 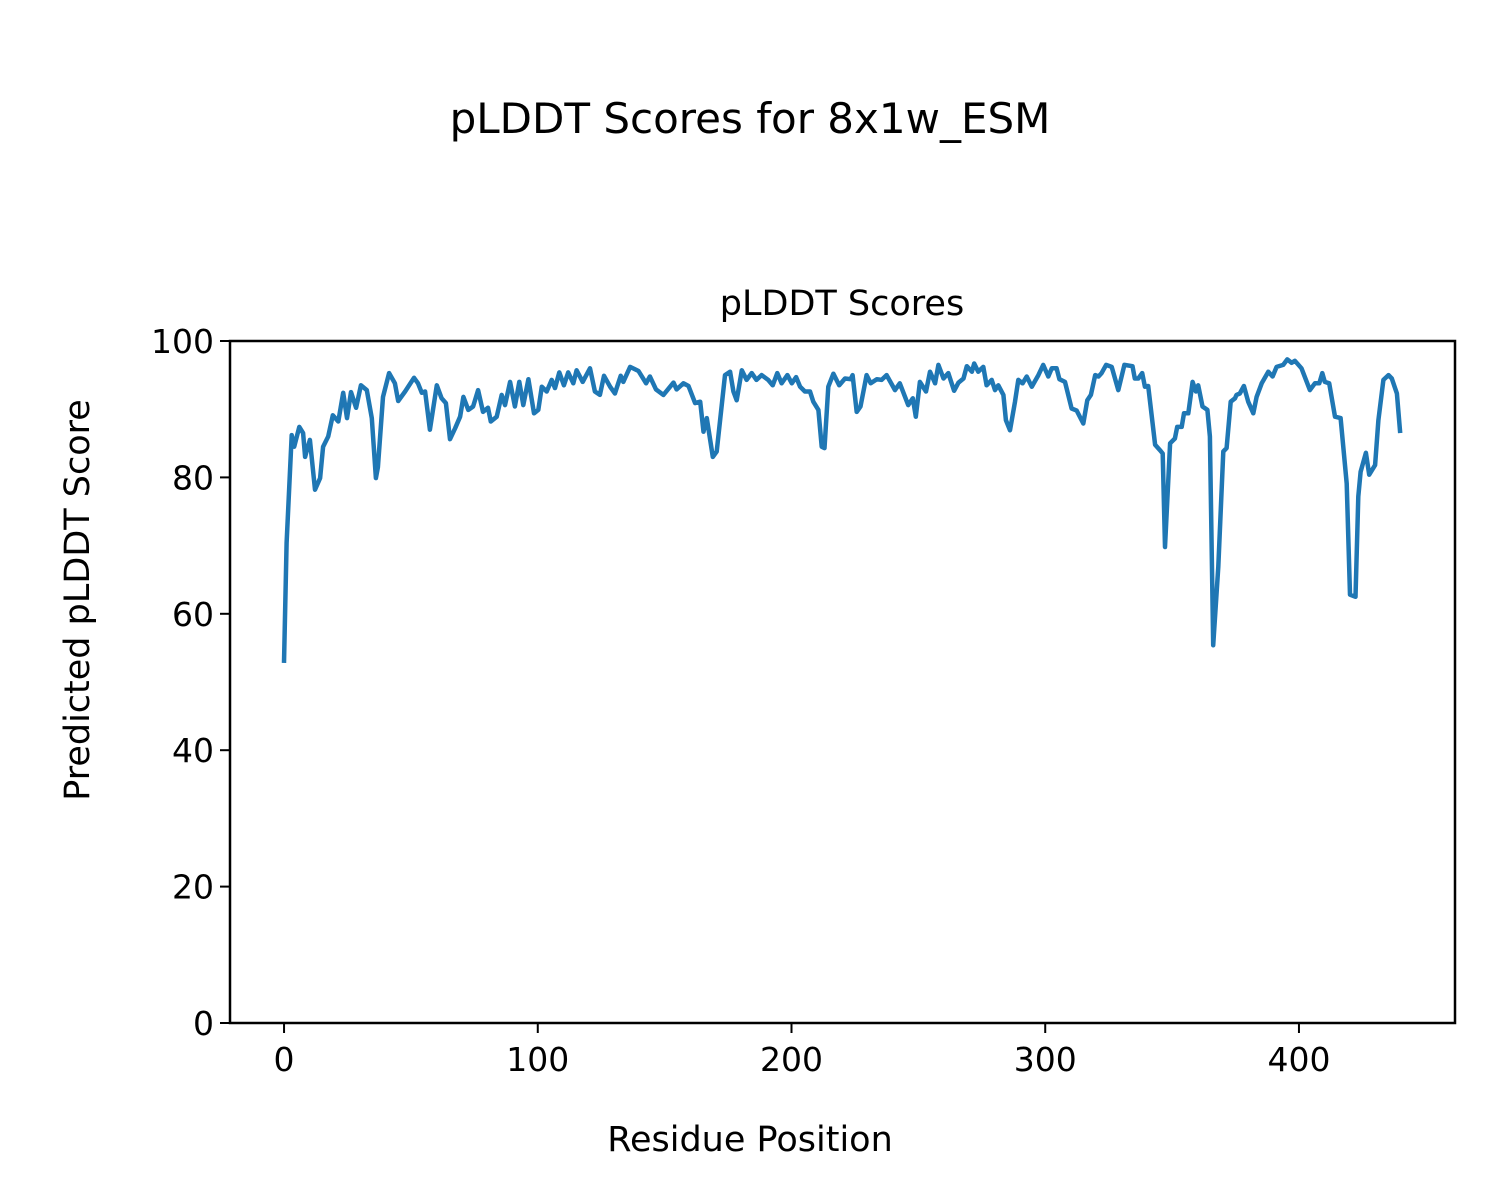 I want to click on y-tick-label: 60, so click(x=193, y=614).